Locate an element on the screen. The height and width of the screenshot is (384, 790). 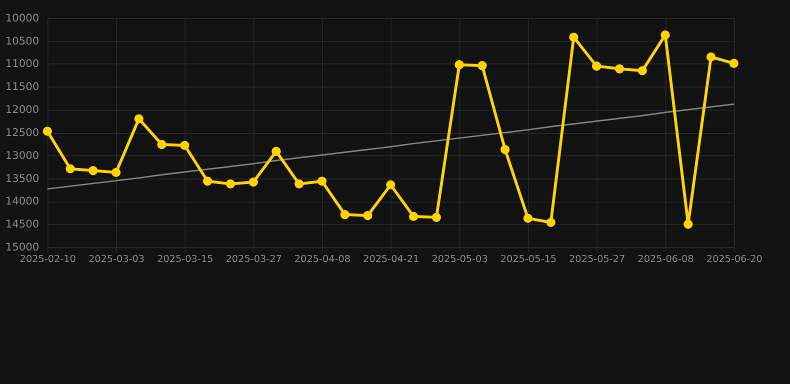
x-tick-label: 2025-04-21 is located at coordinates (391, 260).